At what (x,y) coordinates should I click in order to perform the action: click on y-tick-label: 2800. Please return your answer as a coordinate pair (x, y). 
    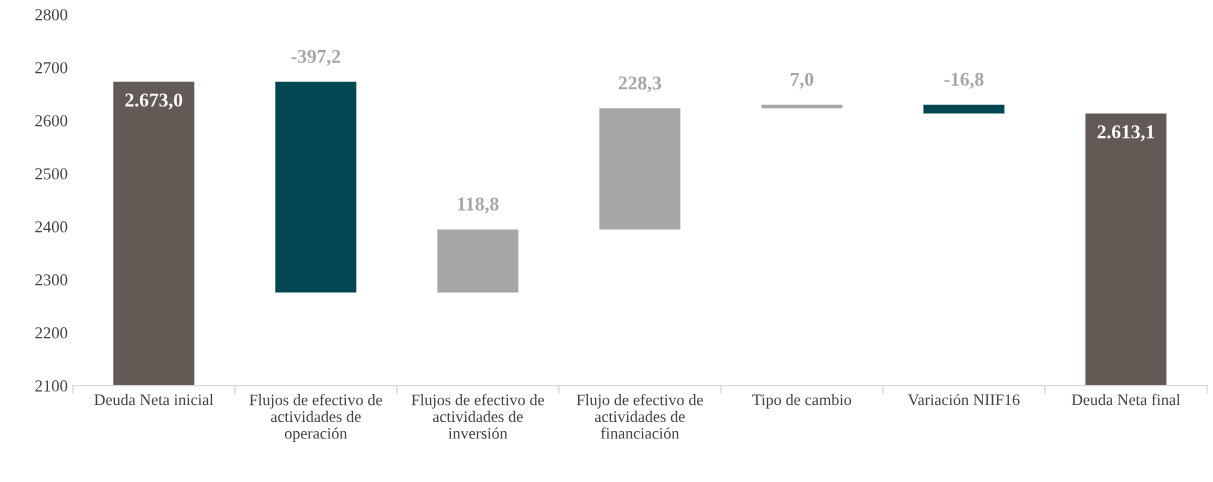
    Looking at the image, I should click on (51, 15).